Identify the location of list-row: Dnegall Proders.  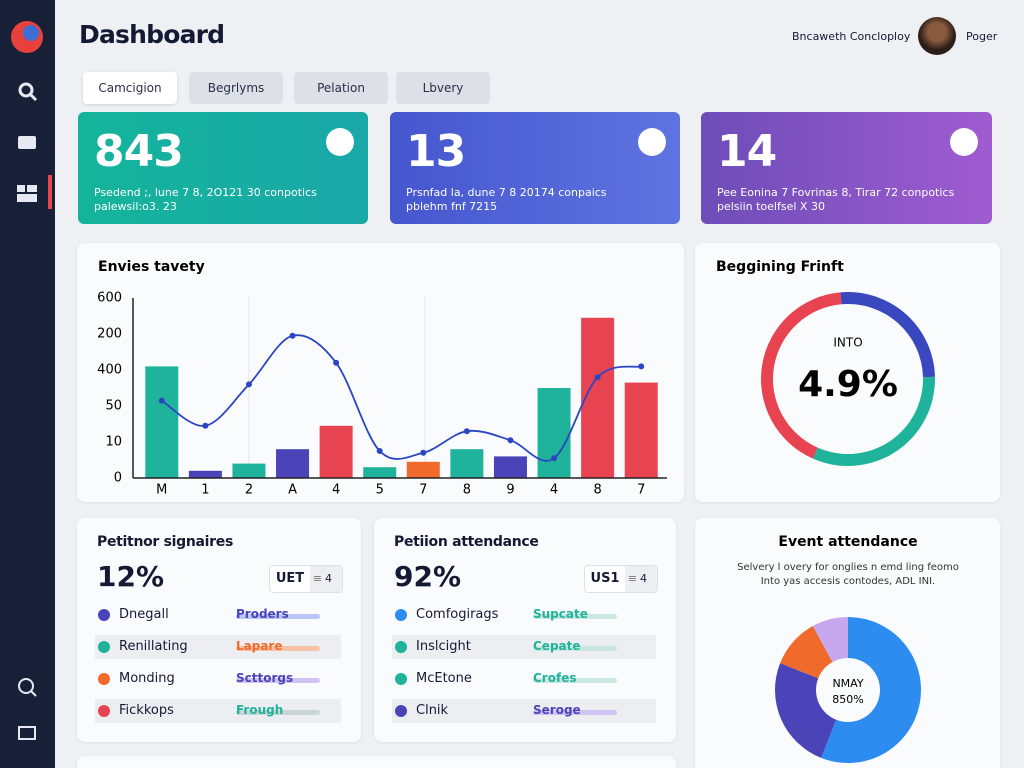
(218, 615).